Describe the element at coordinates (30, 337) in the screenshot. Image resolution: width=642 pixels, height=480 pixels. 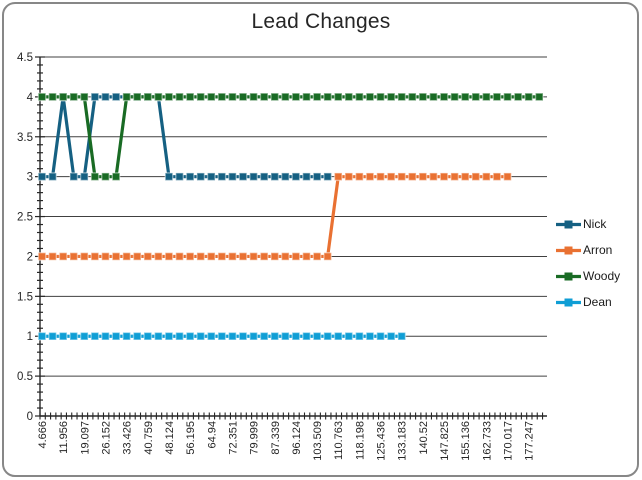
I see `y-tick-label: 1` at that location.